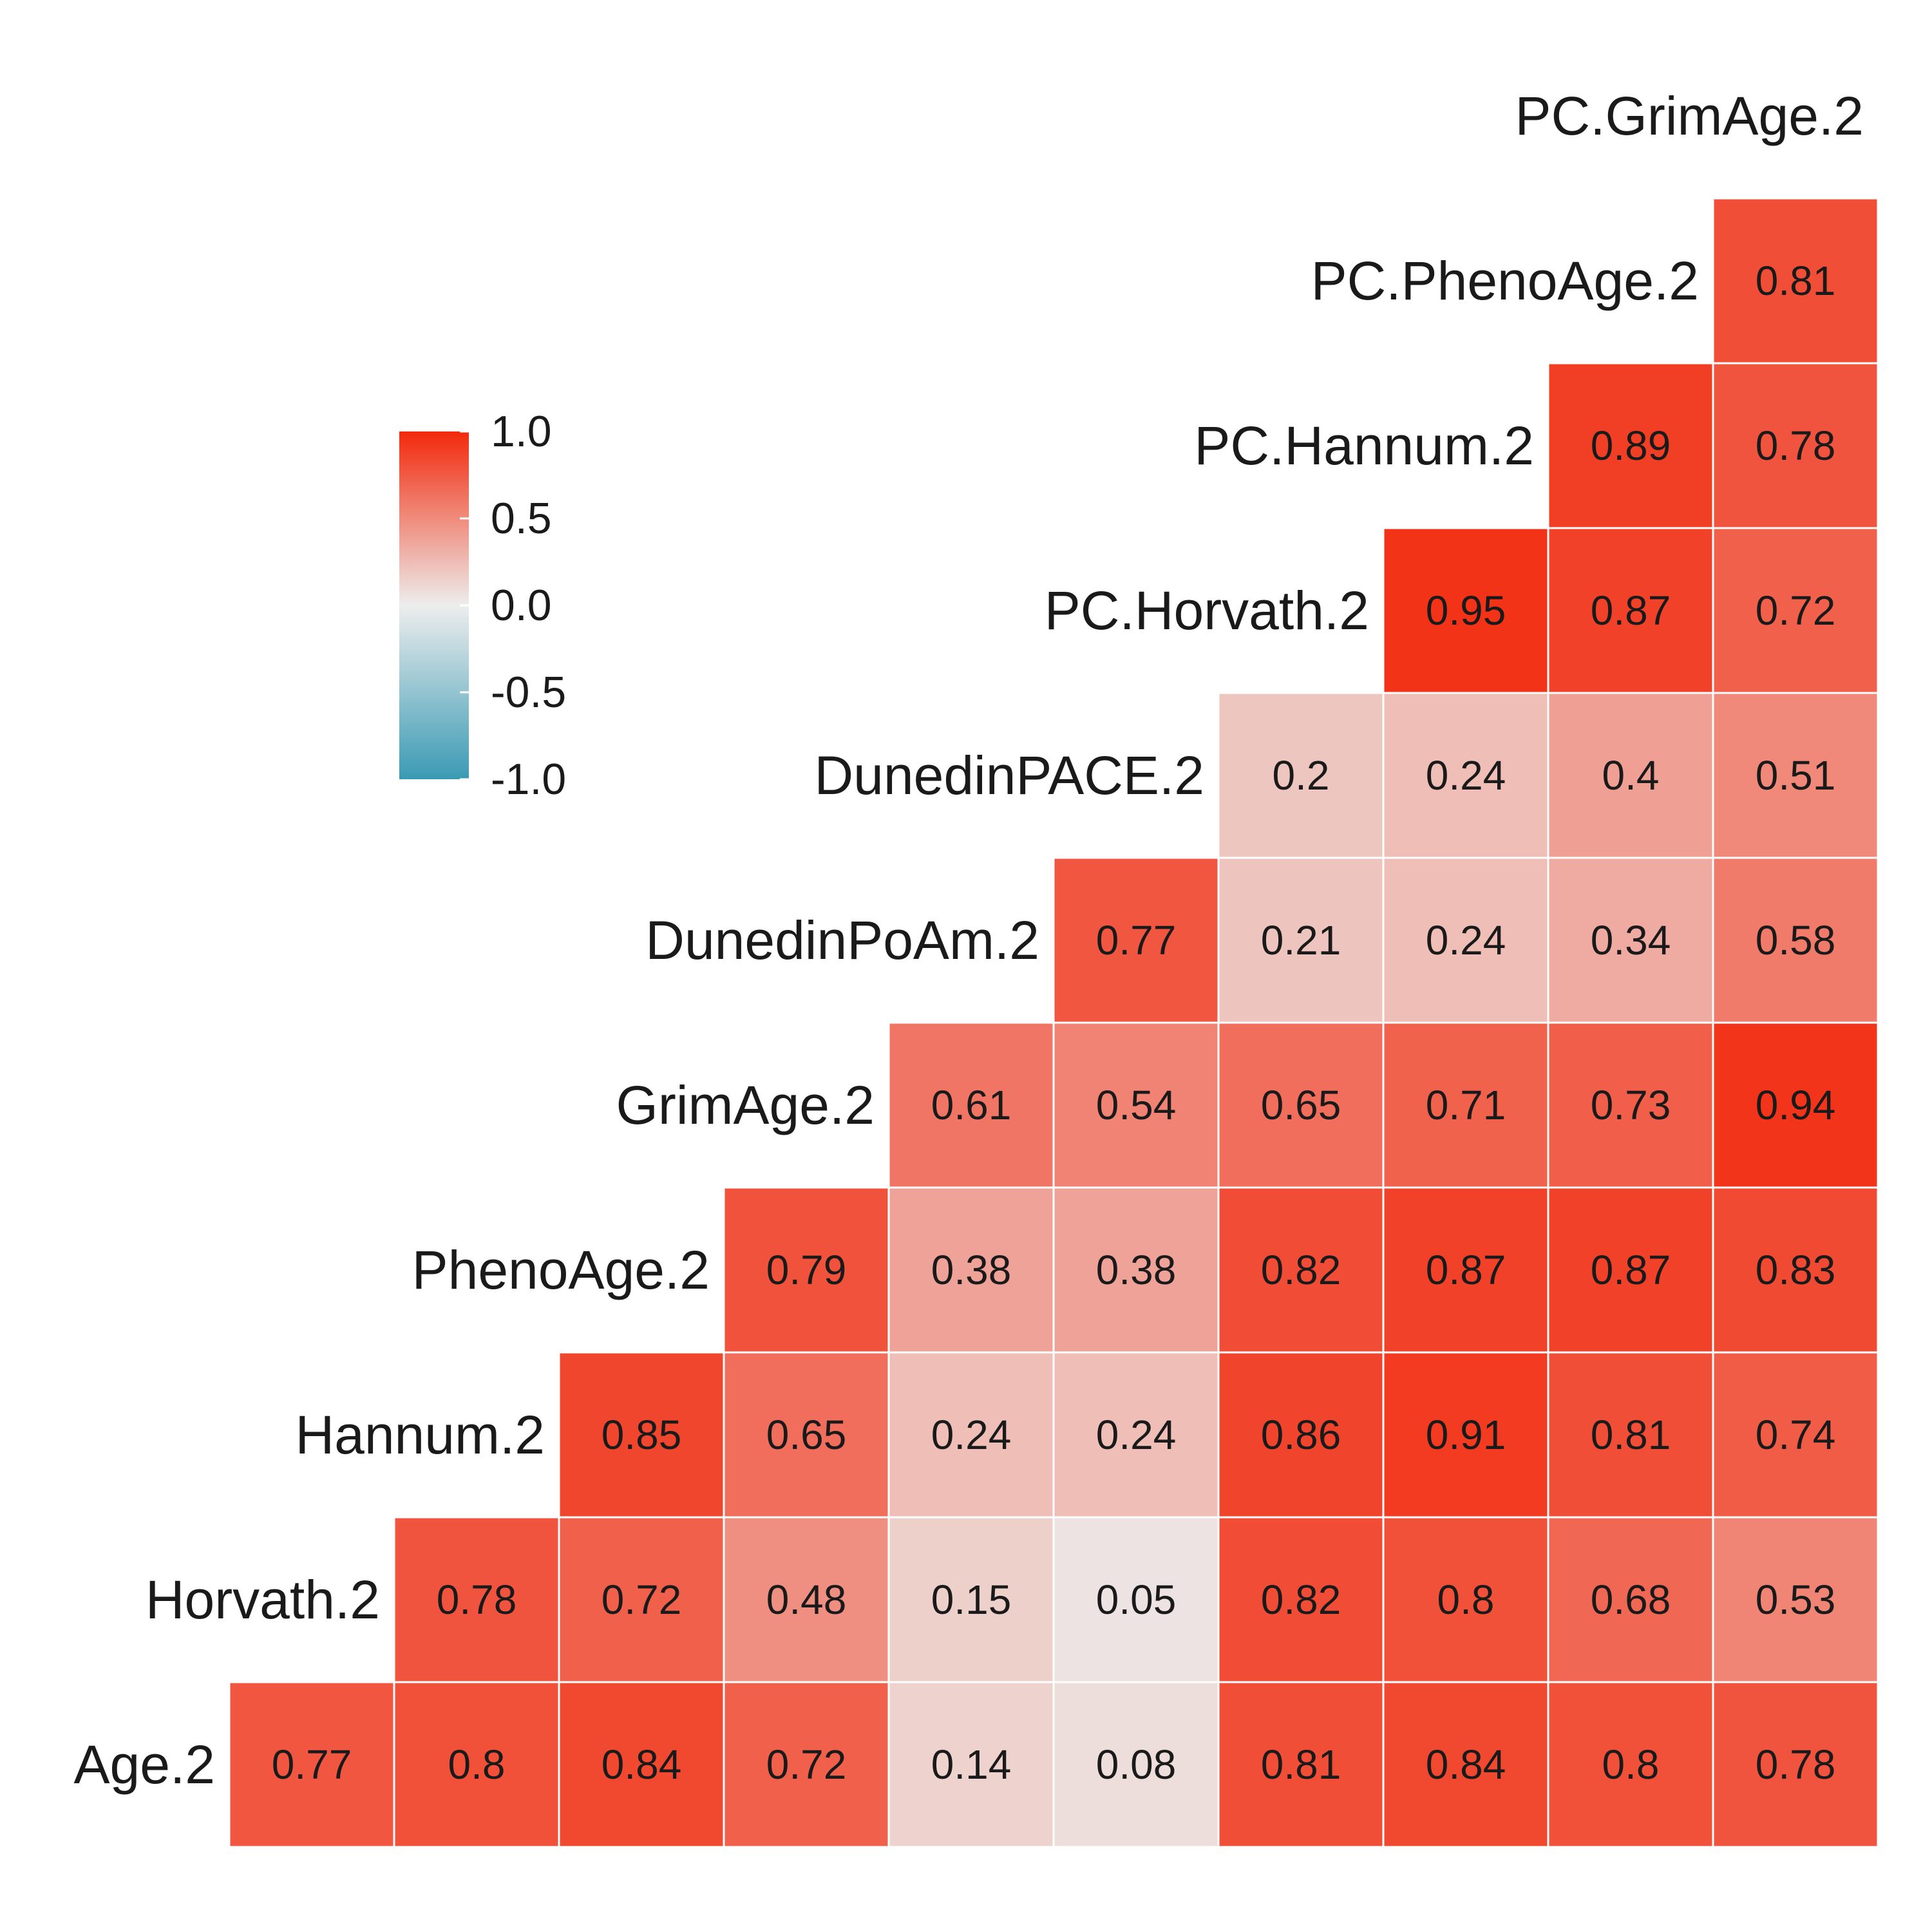 The image size is (1932, 1932). I want to click on cell-value-label: 0.94, so click(1796, 1105).